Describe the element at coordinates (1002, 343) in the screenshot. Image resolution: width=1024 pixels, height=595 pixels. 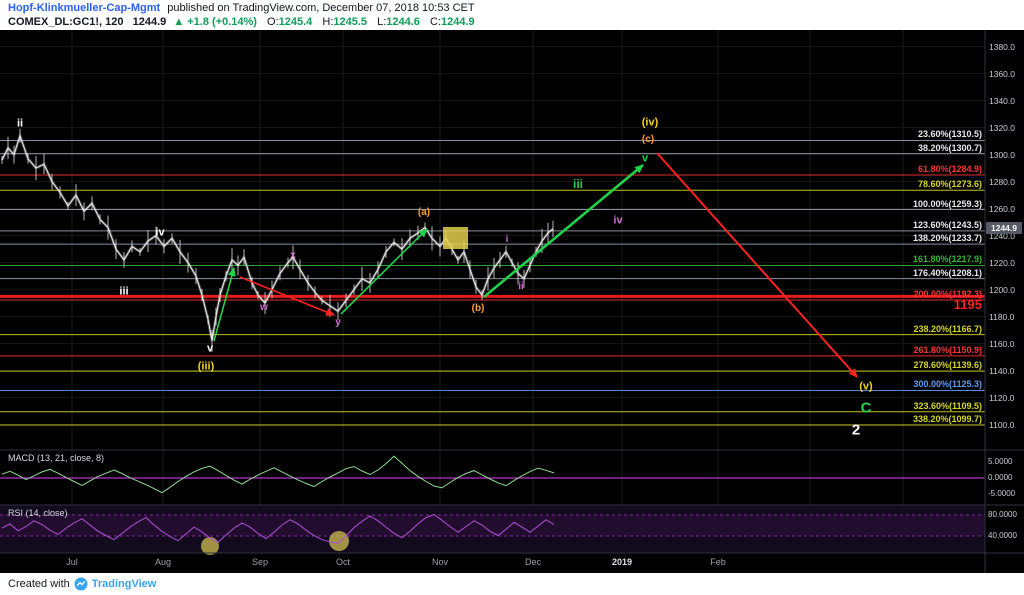
I see `price-tick-label: 1160.0` at that location.